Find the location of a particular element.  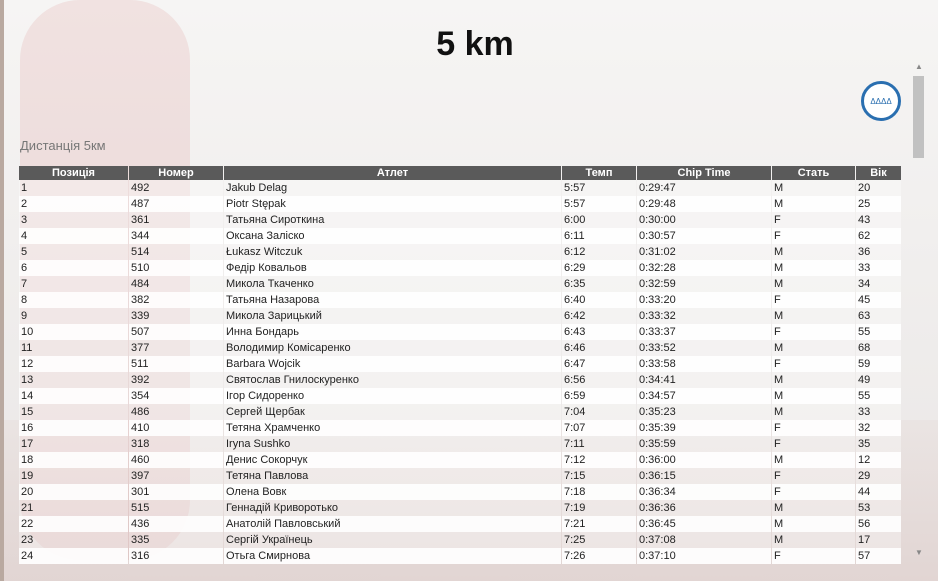

cell-bib: 335 is located at coordinates (176, 540).